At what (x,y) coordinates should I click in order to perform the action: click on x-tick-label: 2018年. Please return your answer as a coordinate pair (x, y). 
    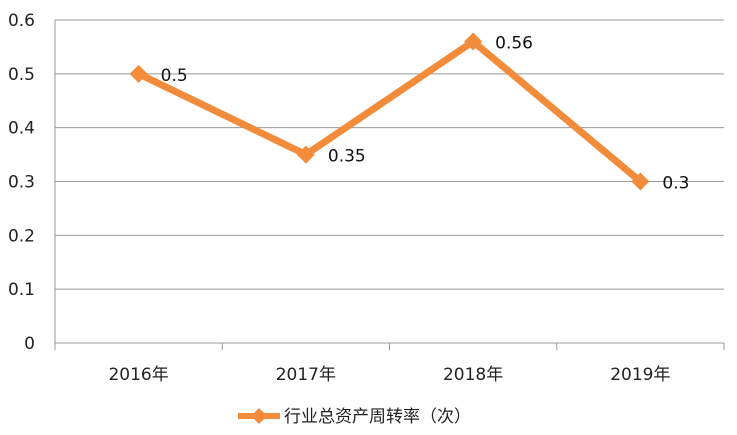
    Looking at the image, I should click on (473, 375).